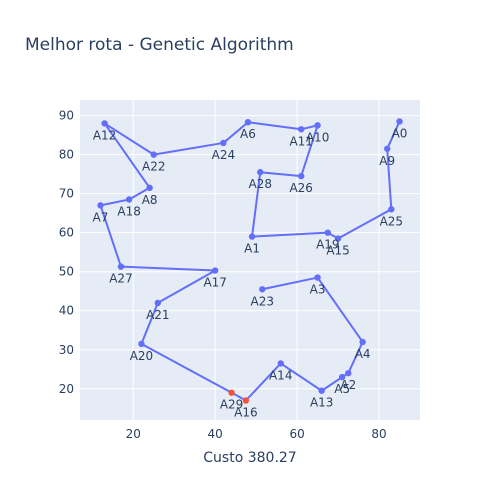 Image resolution: width=500 pixels, height=500 pixels. Describe the element at coordinates (391, 209) in the screenshot. I see `route-point-a25` at that location.